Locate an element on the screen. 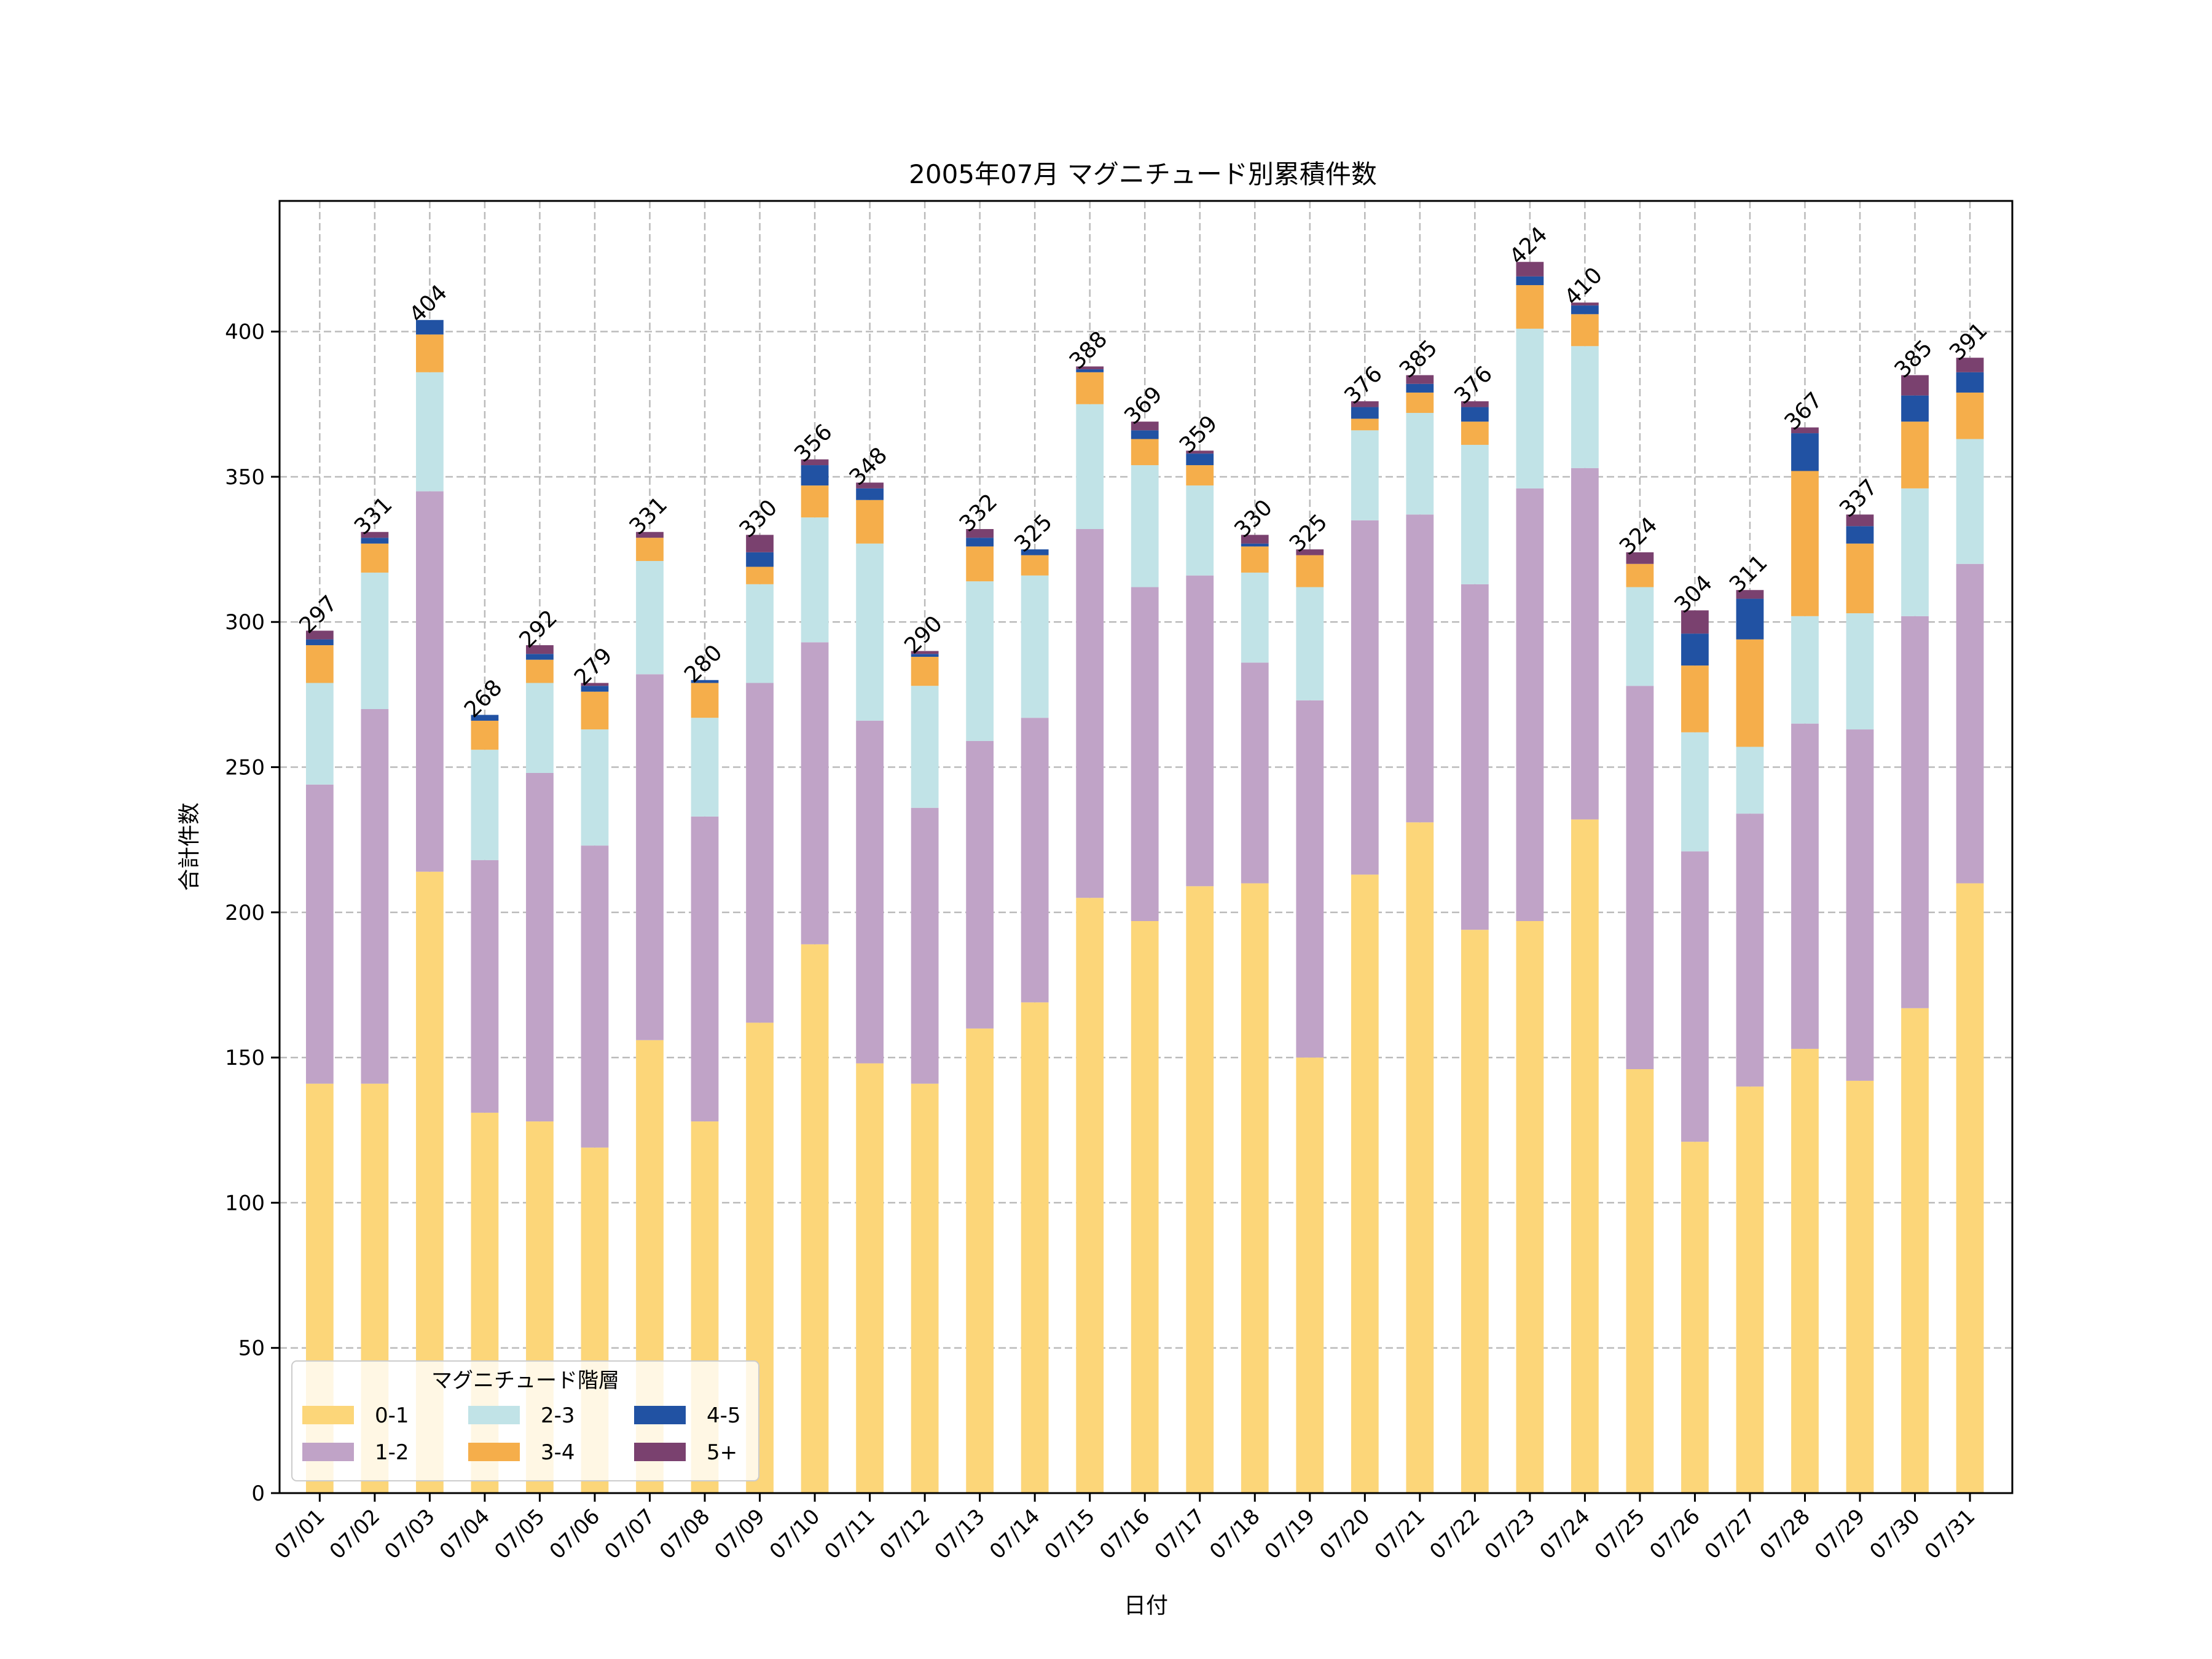 The height and width of the screenshot is (1659, 2212). legend: マグニチュード階層 0-1 1-2 2-3 3-4 4-5 5+ is located at coordinates (525, 1420).